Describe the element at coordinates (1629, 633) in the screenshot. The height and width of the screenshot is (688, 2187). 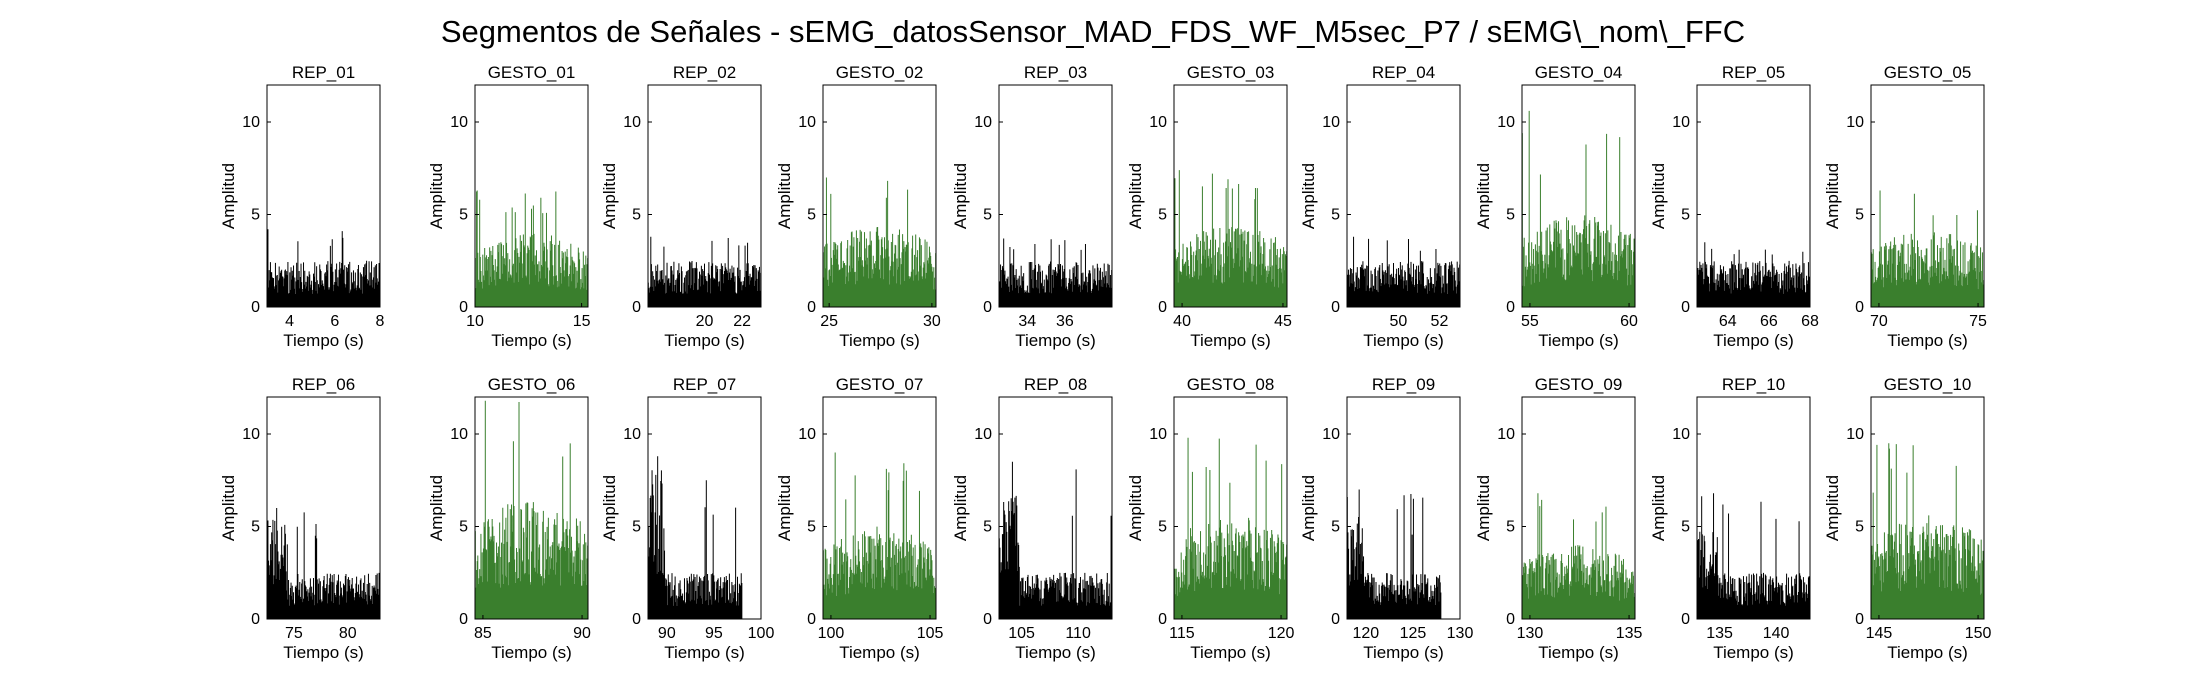
I see `x-tick-label: 135` at that location.